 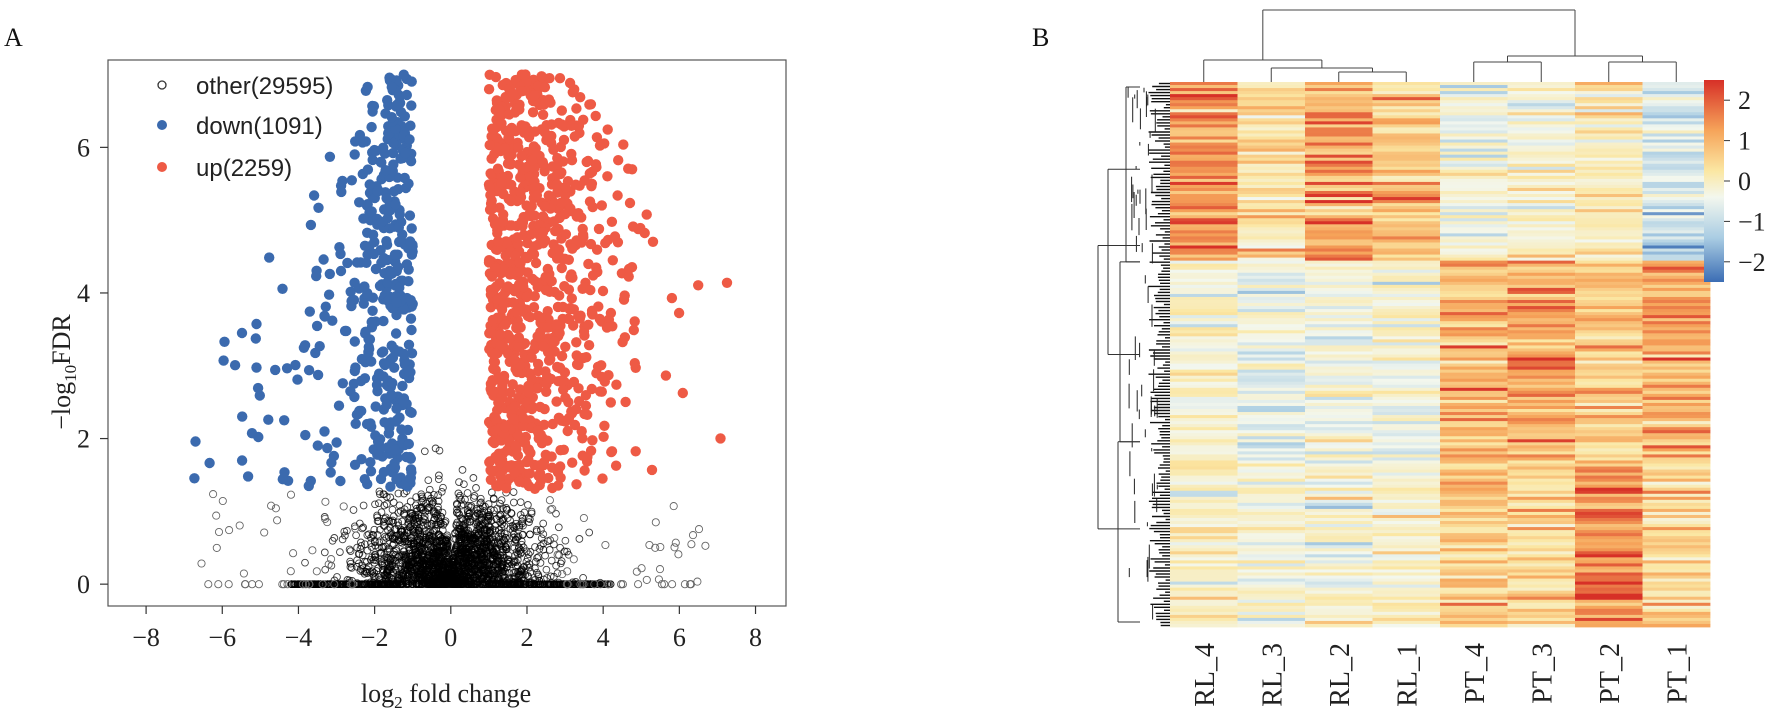 I want to click on x-title-rest: fold change, so click(x=467, y=693).